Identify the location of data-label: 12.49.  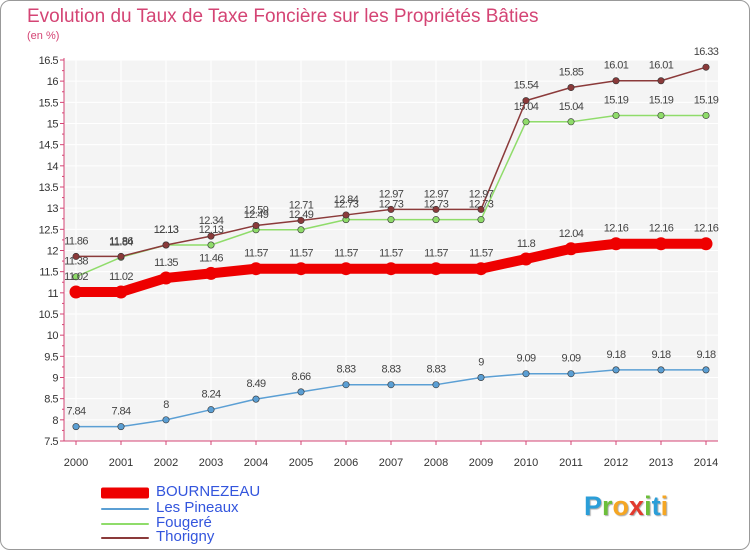
(256, 215).